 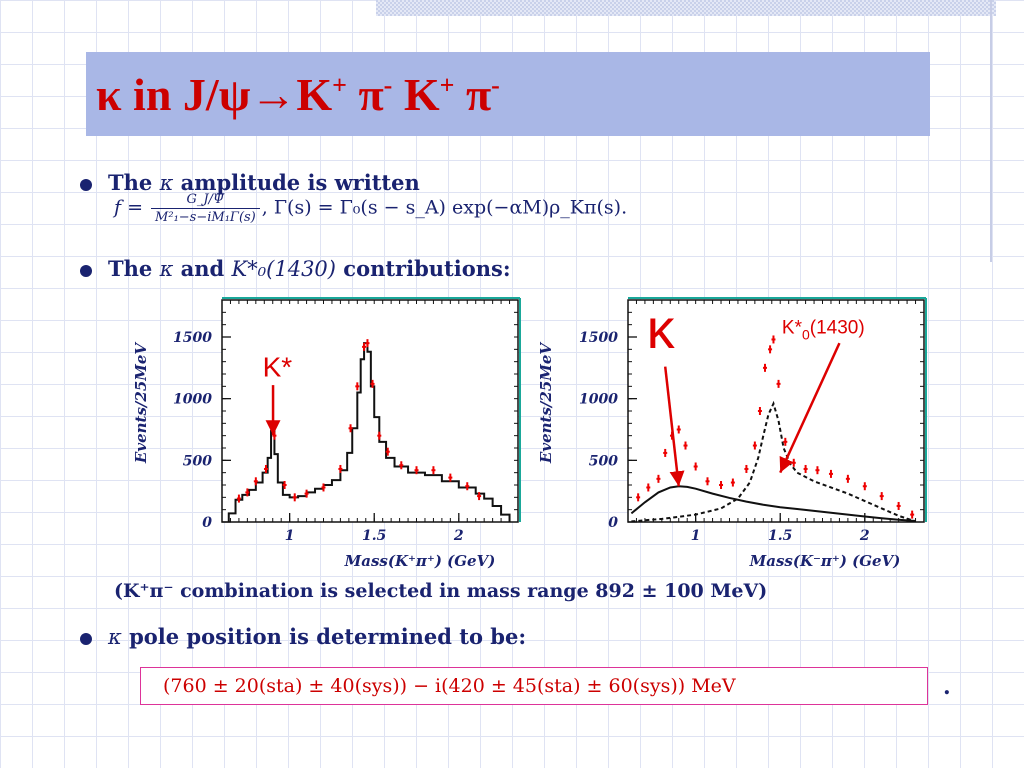 What do you see at coordinates (115, 637) in the screenshot?
I see `bullet-3-kappa: κ` at bounding box center [115, 637].